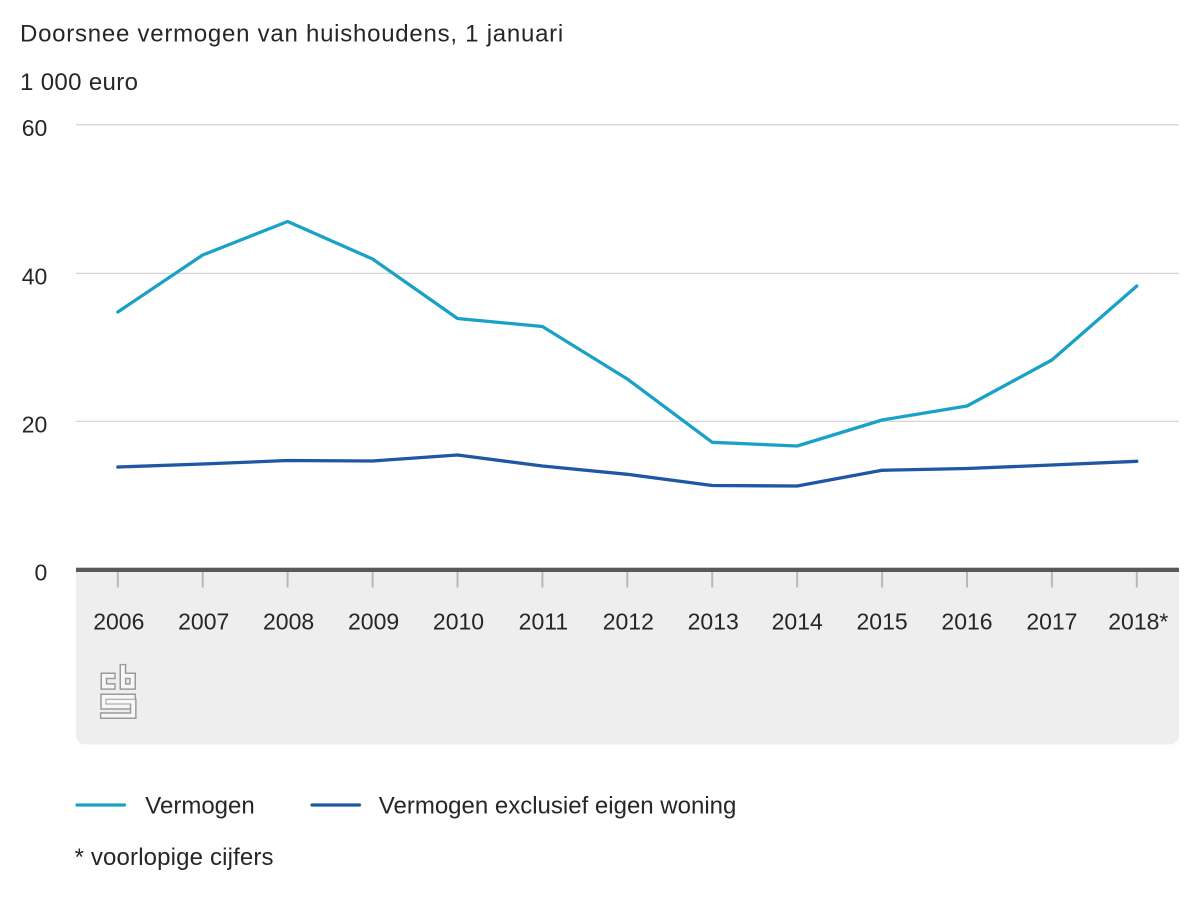 The height and width of the screenshot is (900, 1200). I want to click on svg-text: 2006, so click(118, 622).